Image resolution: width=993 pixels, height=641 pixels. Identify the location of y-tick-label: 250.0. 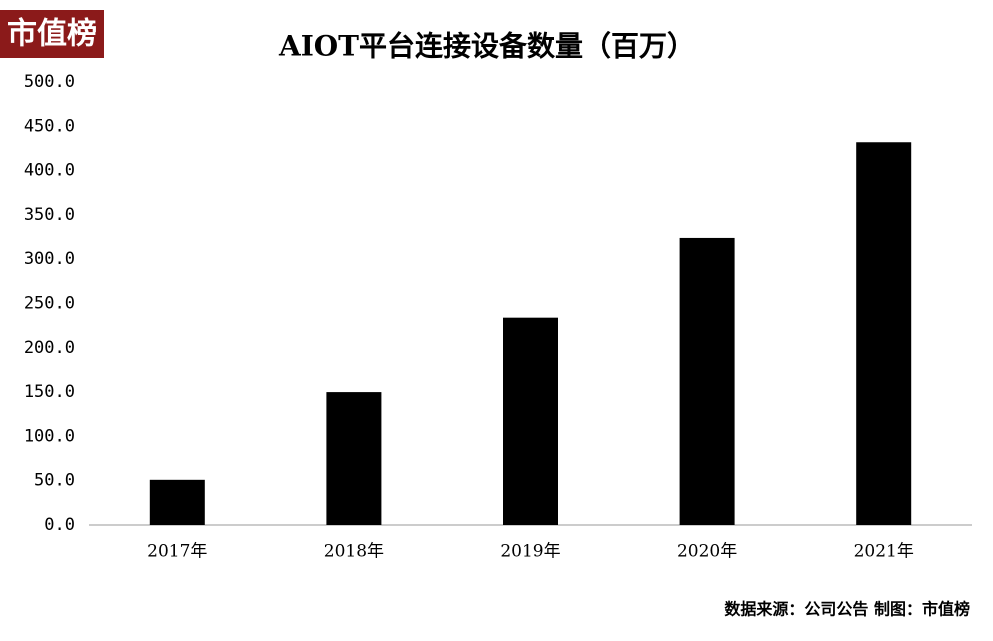
(49, 304).